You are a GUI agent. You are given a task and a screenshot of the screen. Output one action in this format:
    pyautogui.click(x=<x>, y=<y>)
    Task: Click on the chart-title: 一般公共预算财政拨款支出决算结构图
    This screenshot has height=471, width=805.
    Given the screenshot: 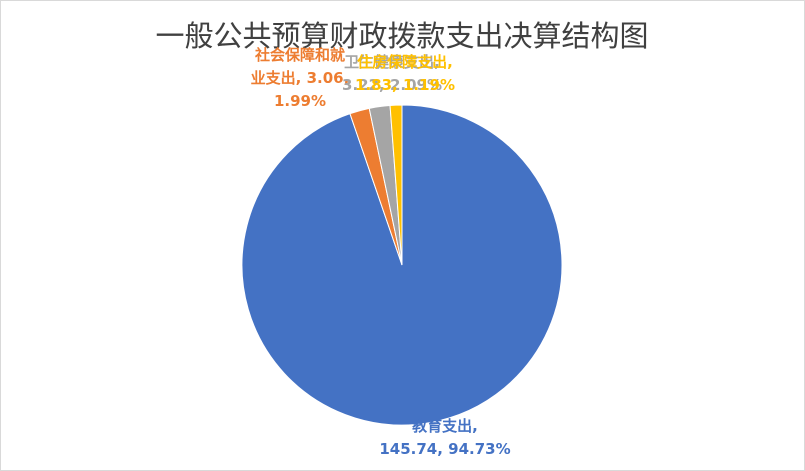 What is the action you would take?
    pyautogui.click(x=401, y=36)
    